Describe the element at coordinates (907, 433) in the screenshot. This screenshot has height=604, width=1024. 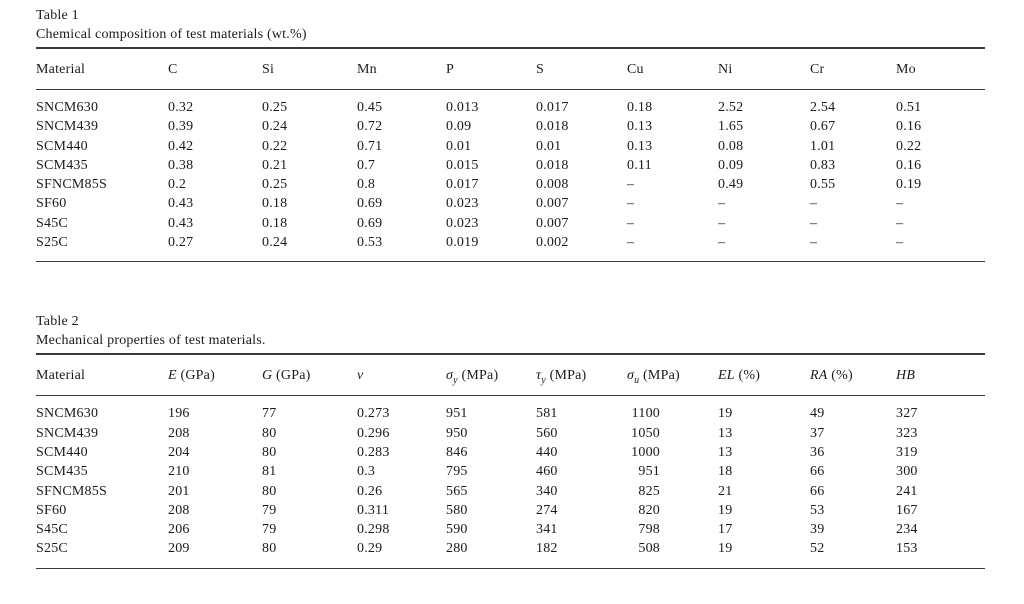
I see `value-cell: 323` at that location.